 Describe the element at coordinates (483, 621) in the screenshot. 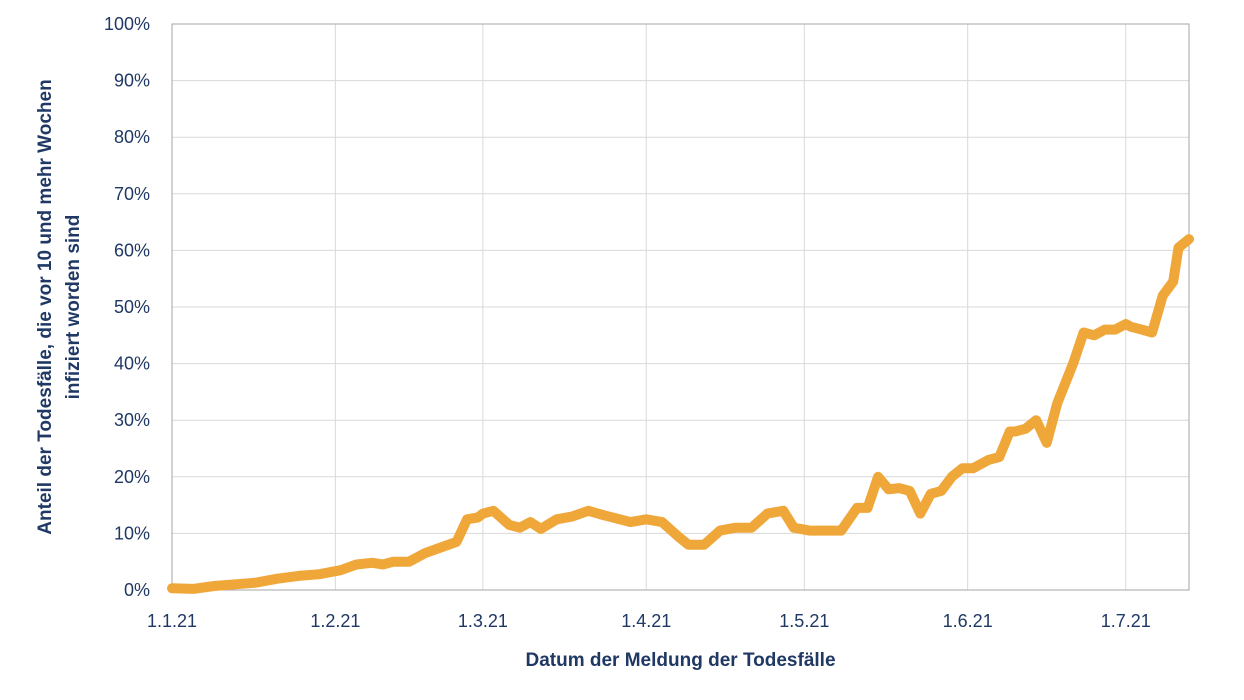

I see `x-tick-label: 1.3.21` at that location.